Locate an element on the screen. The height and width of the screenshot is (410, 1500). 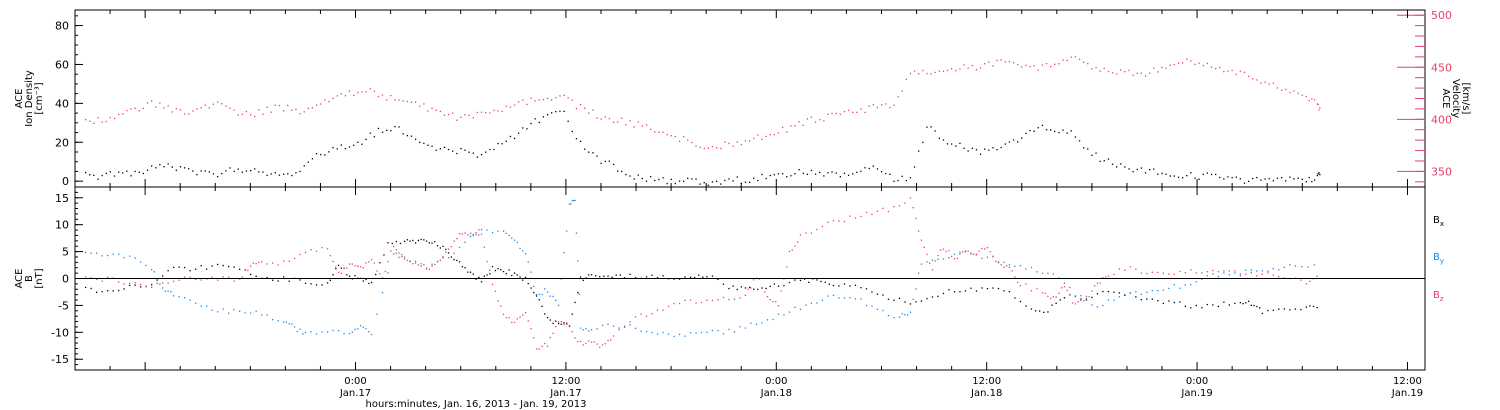
legend-entry-main: B is located at coordinates (1436, 295).